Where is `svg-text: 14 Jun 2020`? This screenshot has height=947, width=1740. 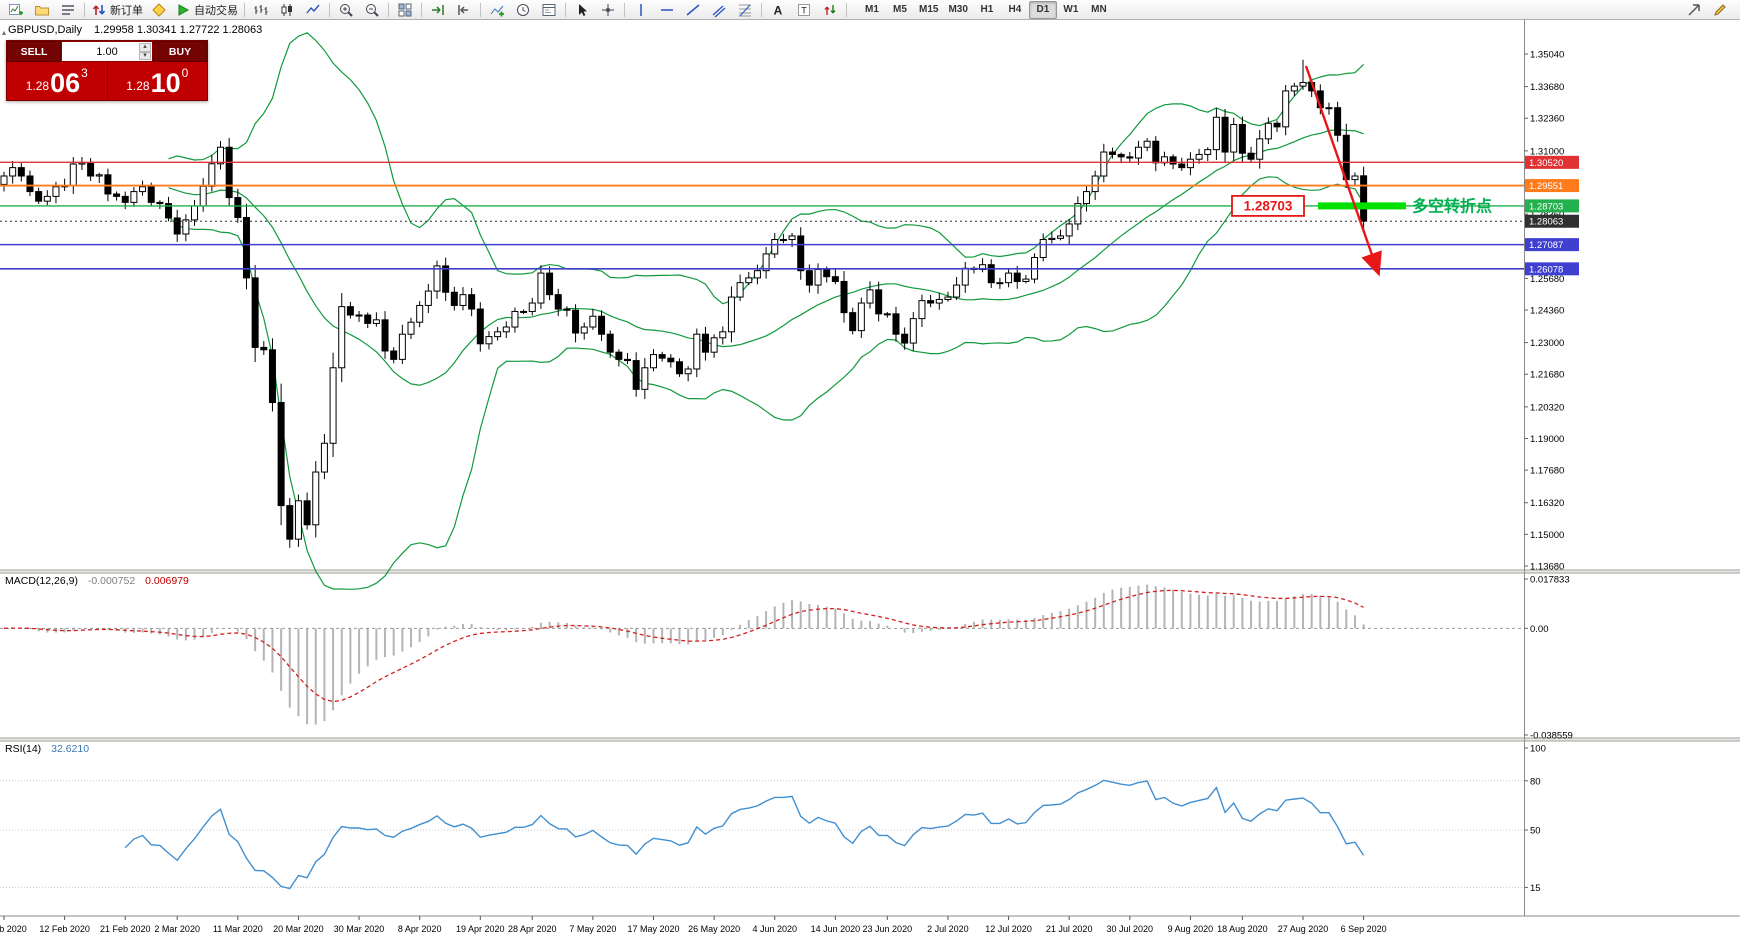 svg-text: 14 Jun 2020 is located at coordinates (836, 929).